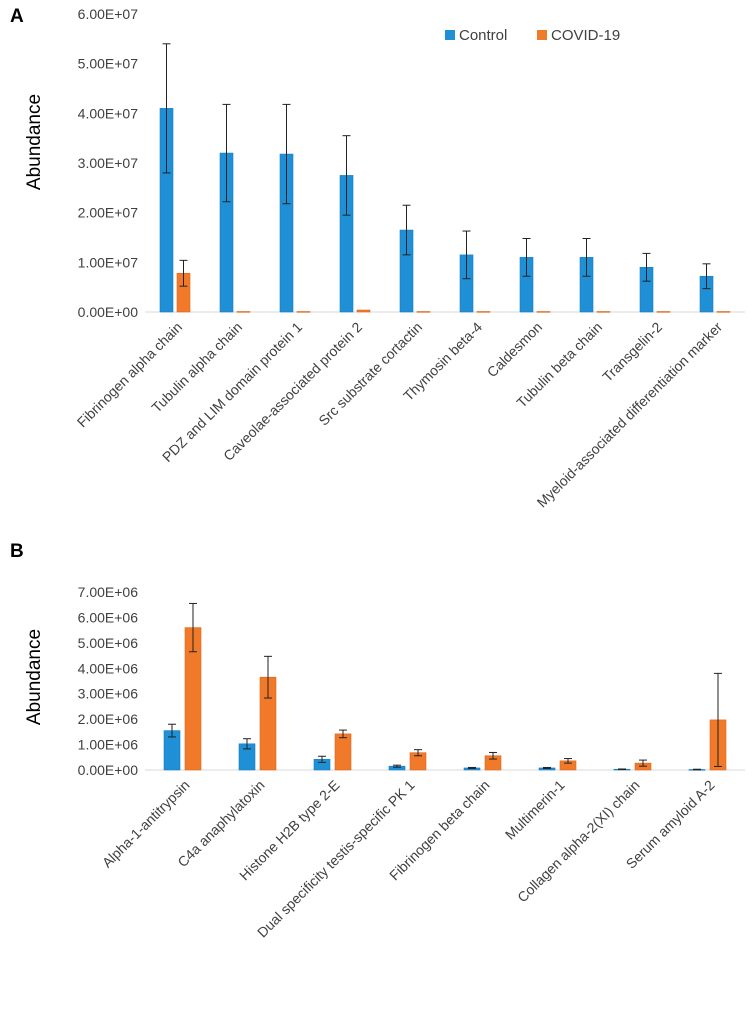  What do you see at coordinates (17, 551) in the screenshot?
I see `panel-label-b: B` at bounding box center [17, 551].